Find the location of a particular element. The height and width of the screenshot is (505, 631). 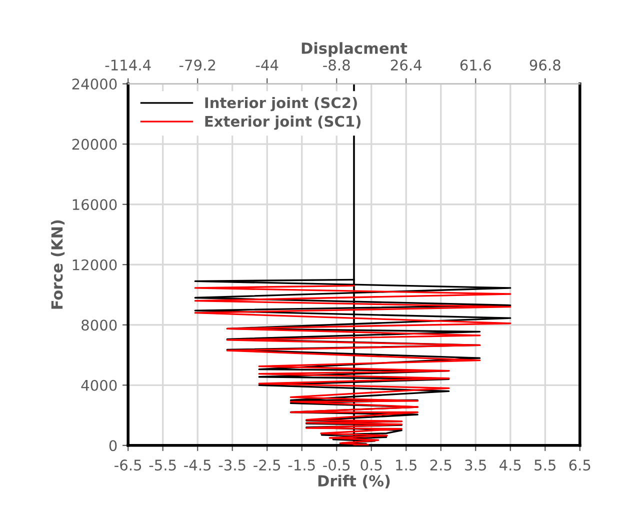

x2-tick-label: 26.4 is located at coordinates (406, 65).